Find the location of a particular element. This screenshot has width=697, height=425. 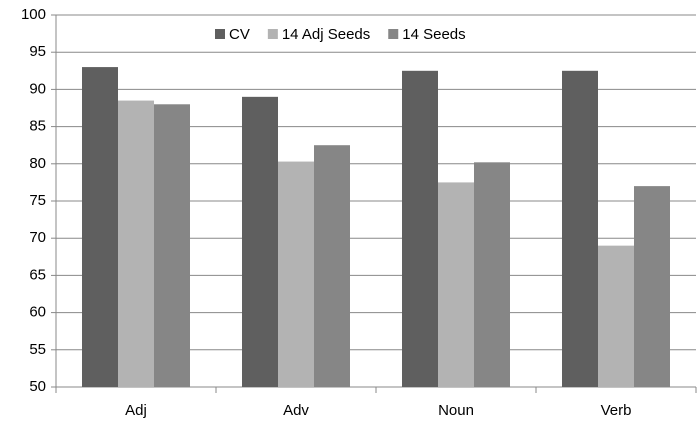

x-tick-label: Adv is located at coordinates (296, 410).